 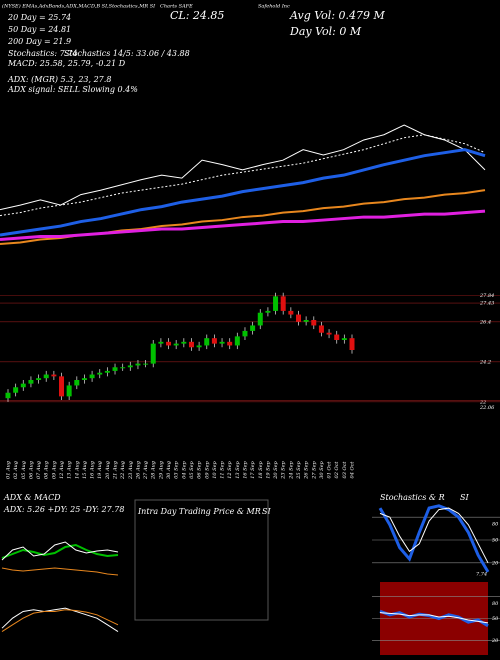 What do you see at coordinates (266, 511) in the screenshot?
I see `intraday-suffix: SI` at bounding box center [266, 511].